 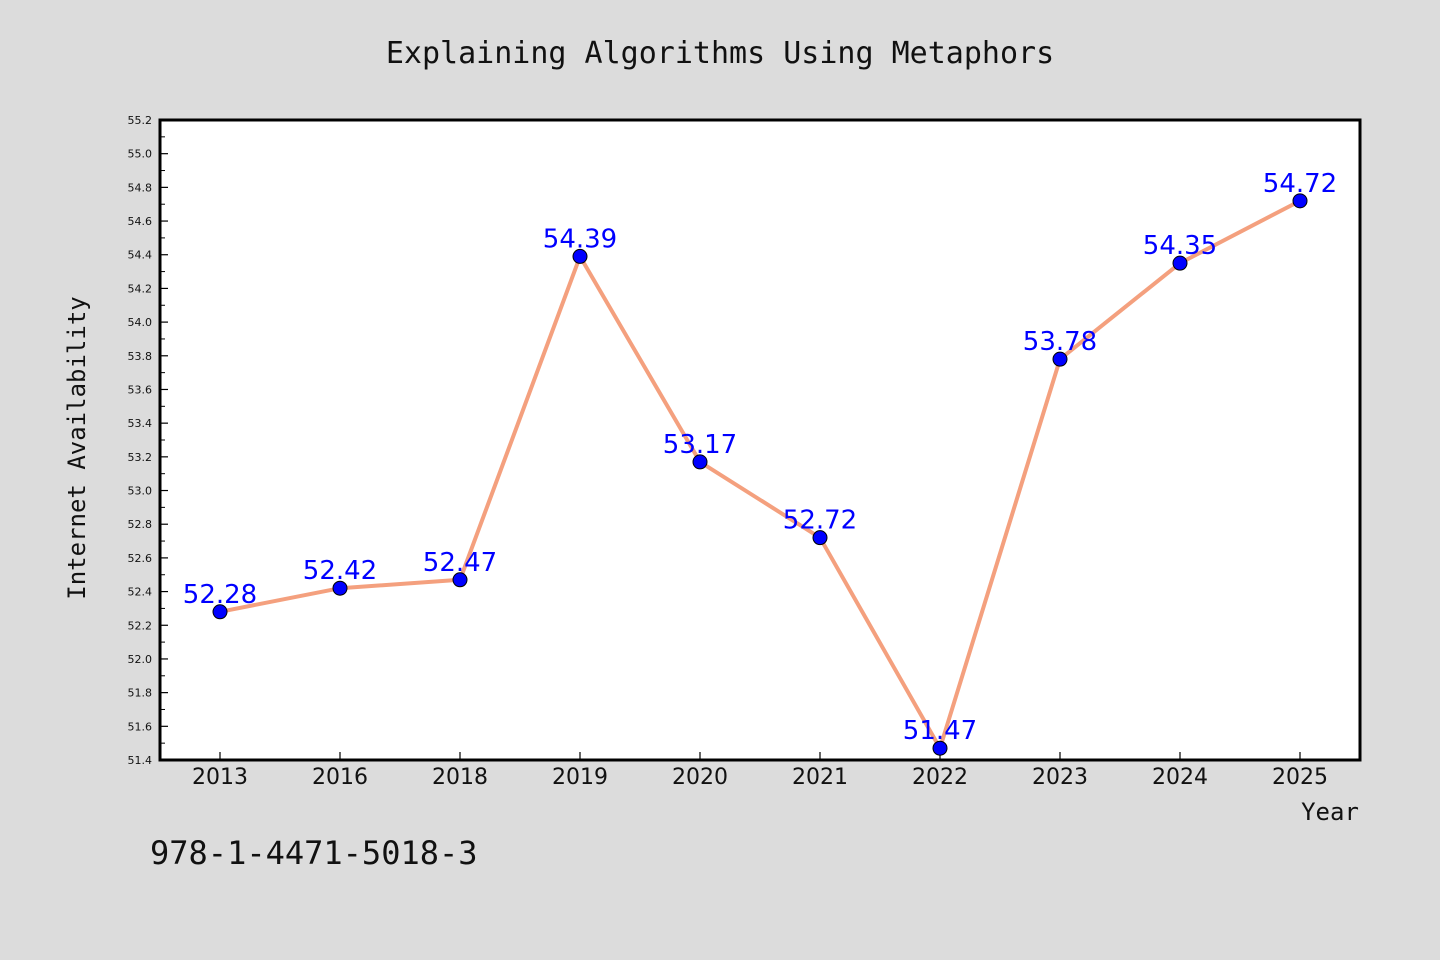 I want to click on x-tick-label: 2018, so click(x=460, y=777).